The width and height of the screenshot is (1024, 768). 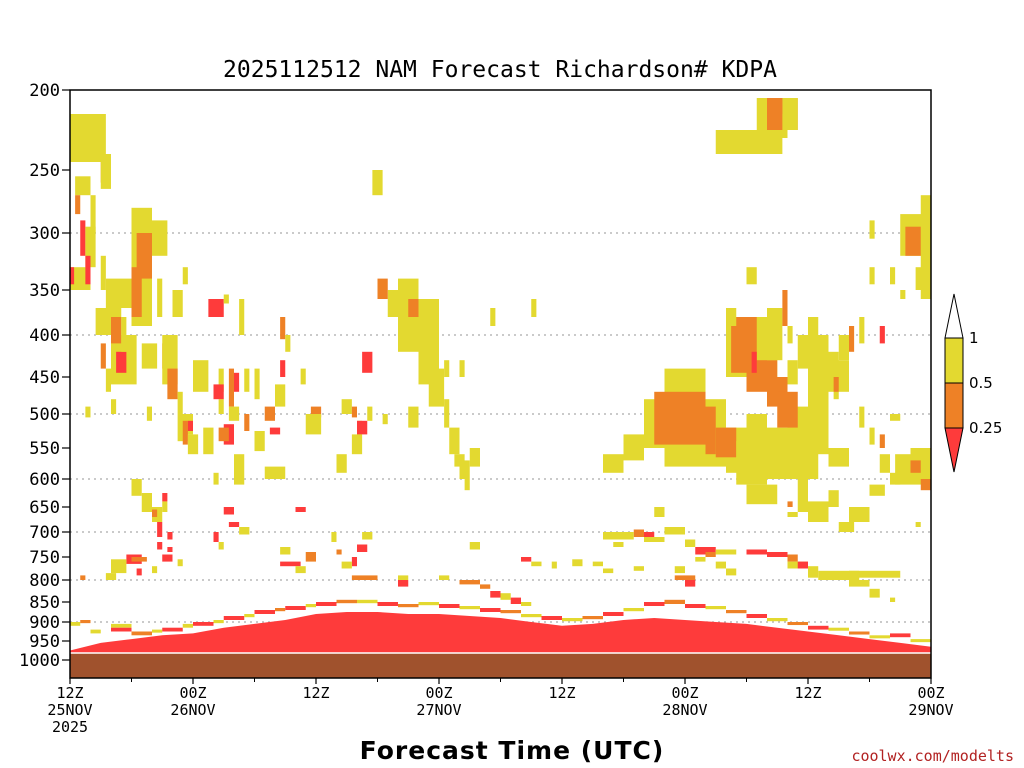 I want to click on y-tick-label: 750, so click(x=44, y=558).